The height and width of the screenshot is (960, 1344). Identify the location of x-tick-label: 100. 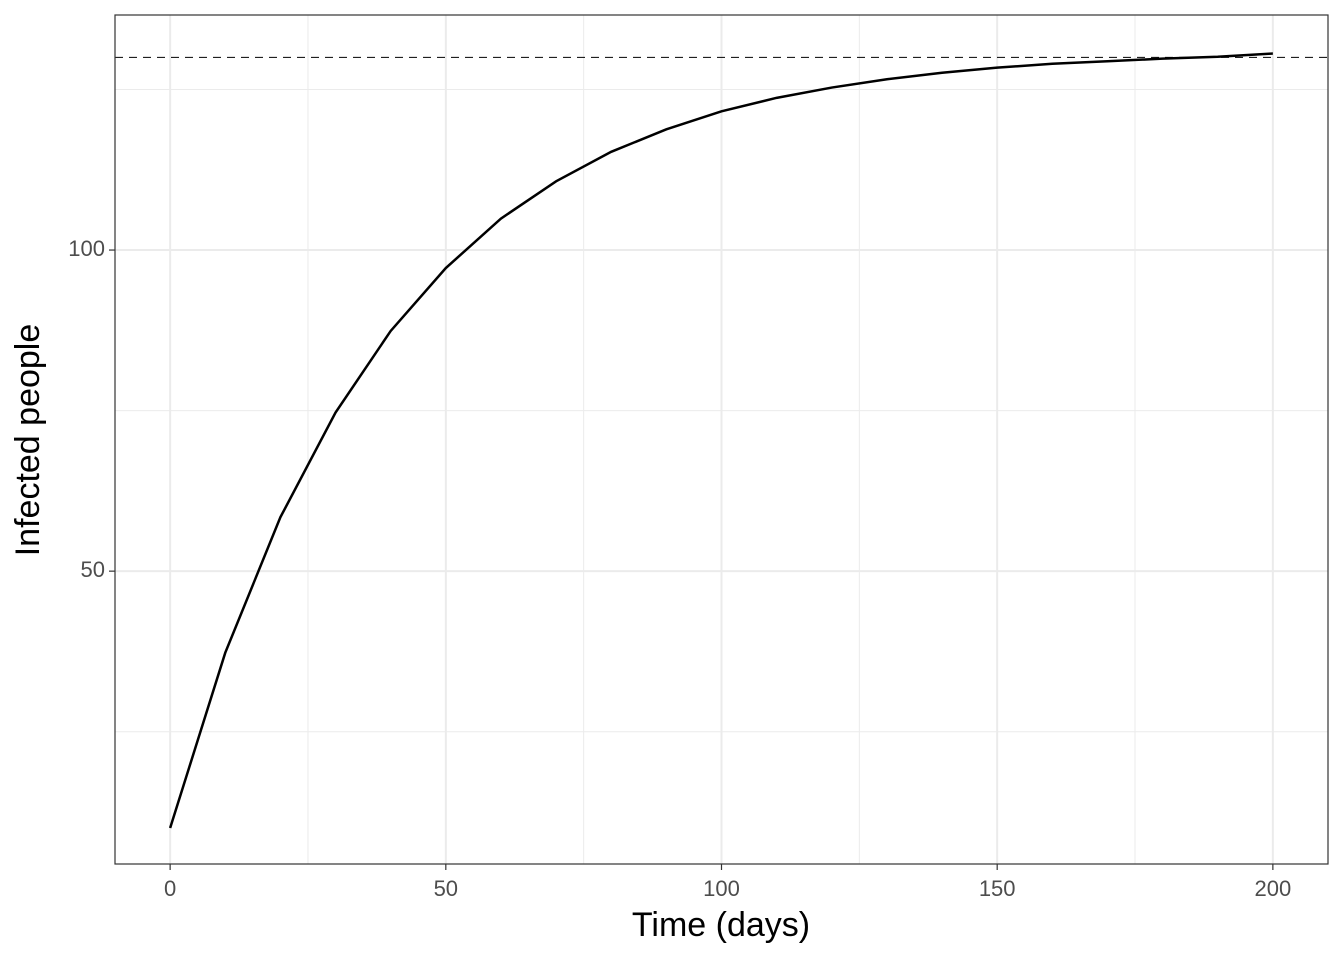
(721, 888).